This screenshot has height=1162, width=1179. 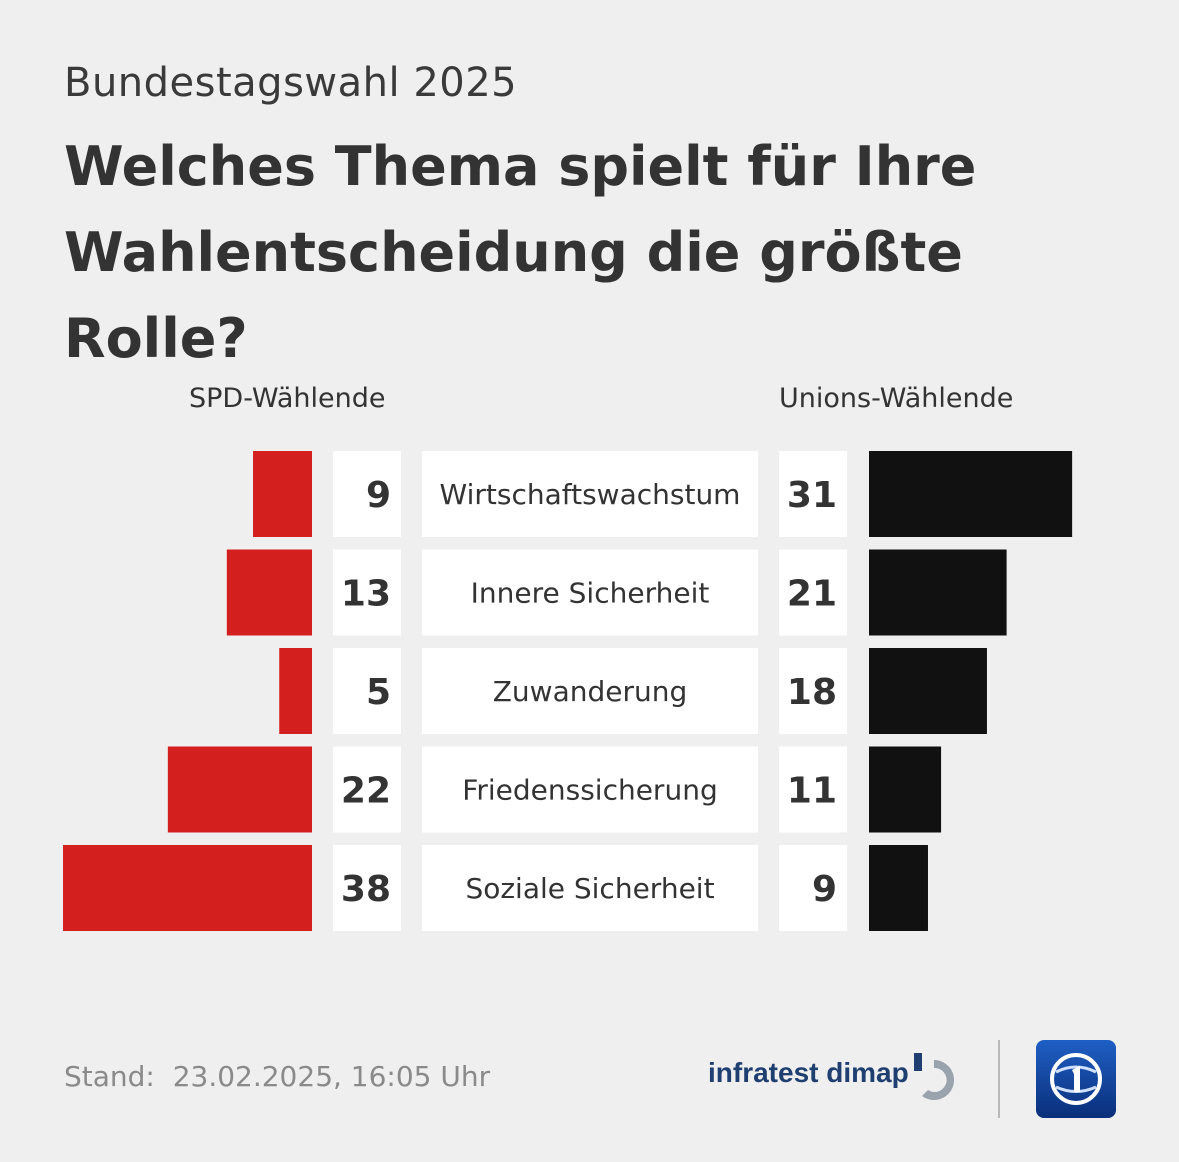 What do you see at coordinates (378, 692) in the screenshot?
I see `value-label-spd: 5` at bounding box center [378, 692].